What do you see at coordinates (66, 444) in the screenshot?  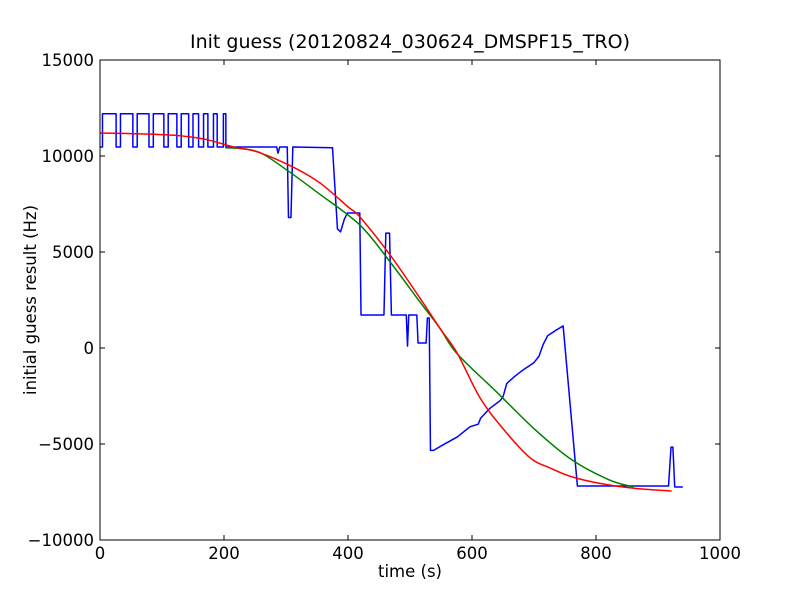 I see `y-tick-label: −5000` at bounding box center [66, 444].